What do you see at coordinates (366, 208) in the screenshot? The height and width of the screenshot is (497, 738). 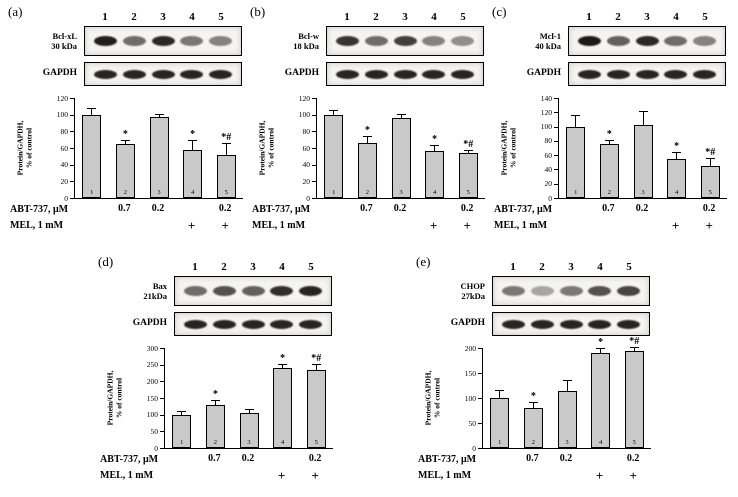 I see `treatment-value: 0.7` at bounding box center [366, 208].